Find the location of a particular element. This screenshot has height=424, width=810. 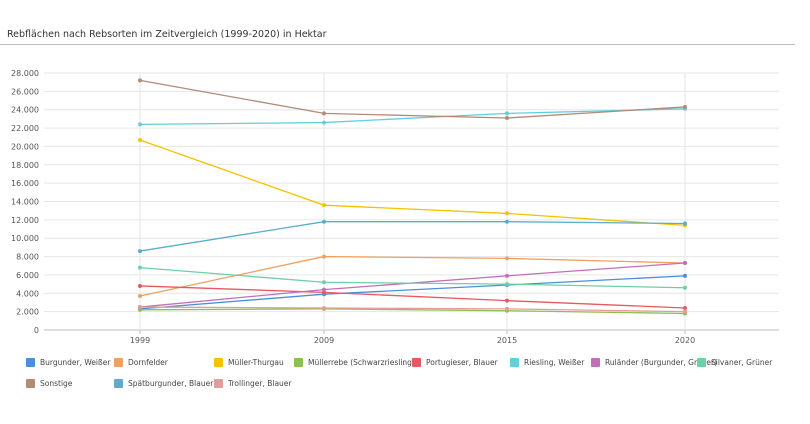

y-tick-label: 26.000 is located at coordinates (25, 91).